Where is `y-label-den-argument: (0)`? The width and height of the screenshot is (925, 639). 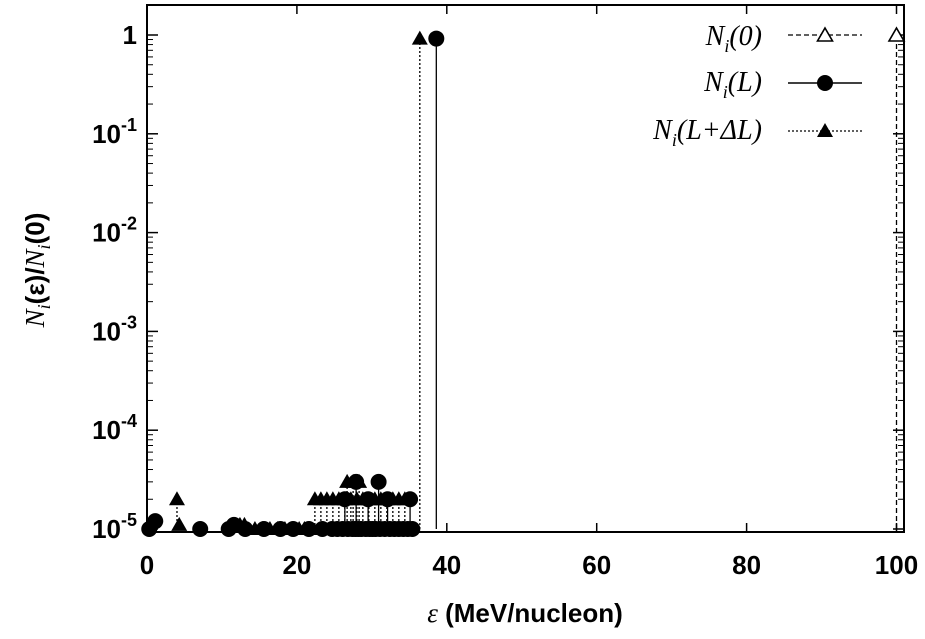 y-label-den-argument: (0) is located at coordinates (35, 229).